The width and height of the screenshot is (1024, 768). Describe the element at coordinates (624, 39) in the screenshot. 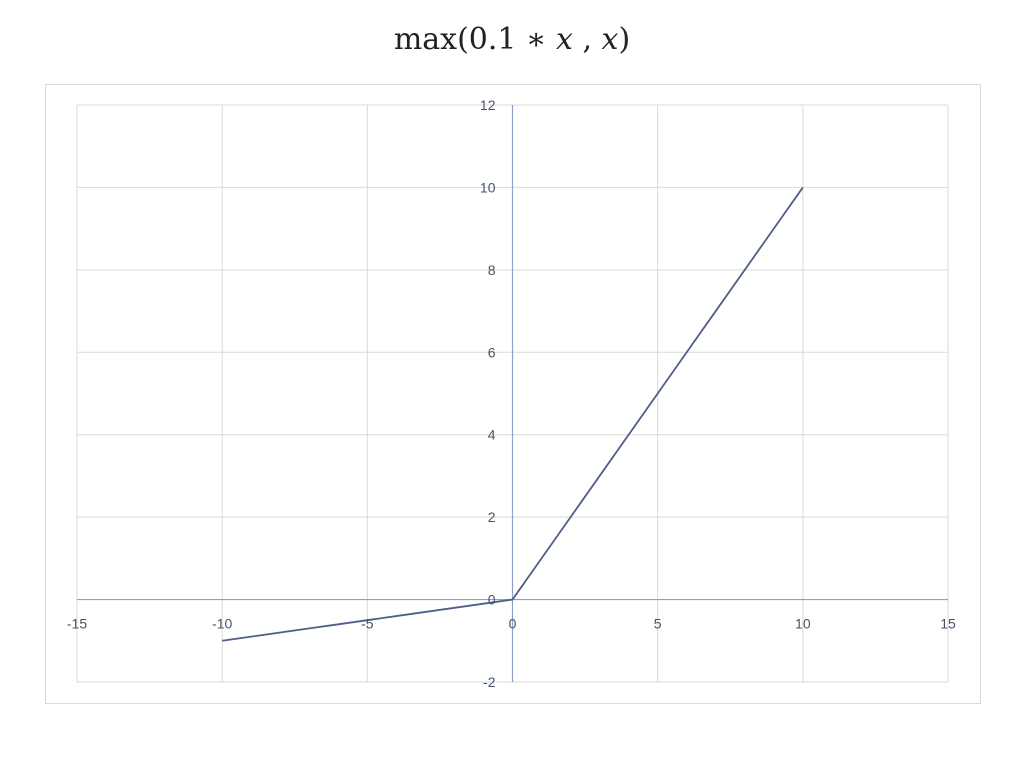

I see `title-part-5: )` at that location.